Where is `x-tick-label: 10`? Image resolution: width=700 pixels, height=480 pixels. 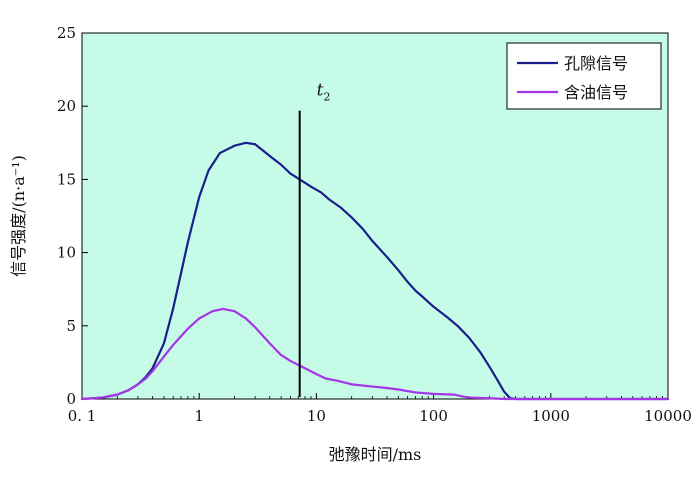 x-tick-label: 10 is located at coordinates (316, 416).